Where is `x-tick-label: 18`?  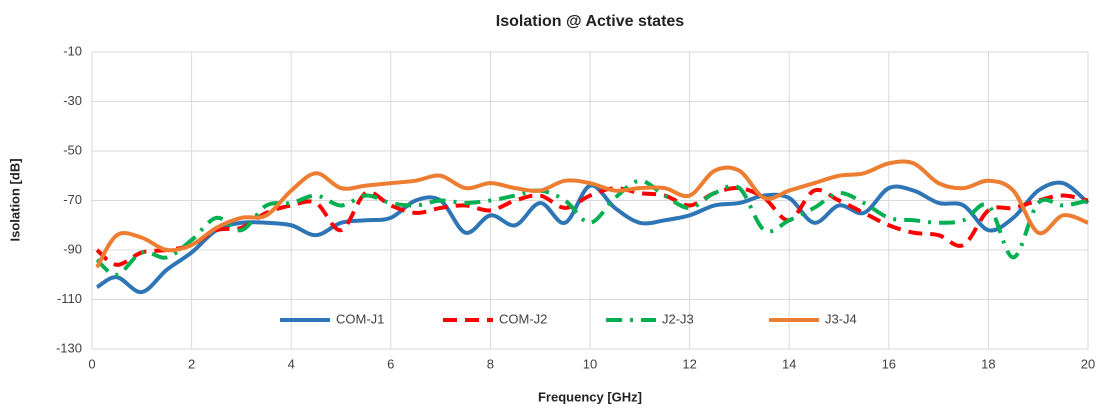 x-tick-label: 18 is located at coordinates (988, 363).